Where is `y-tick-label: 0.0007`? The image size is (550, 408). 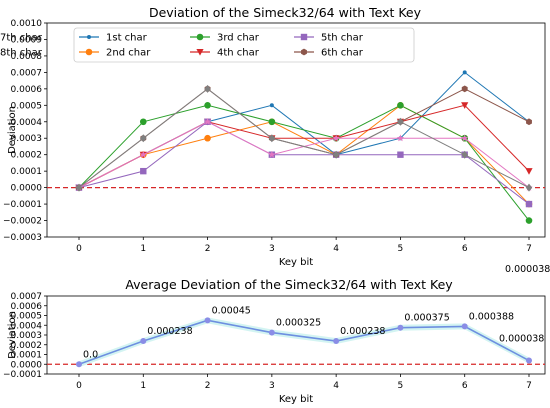 y-tick-label: 0.0007 is located at coordinates (27, 297).